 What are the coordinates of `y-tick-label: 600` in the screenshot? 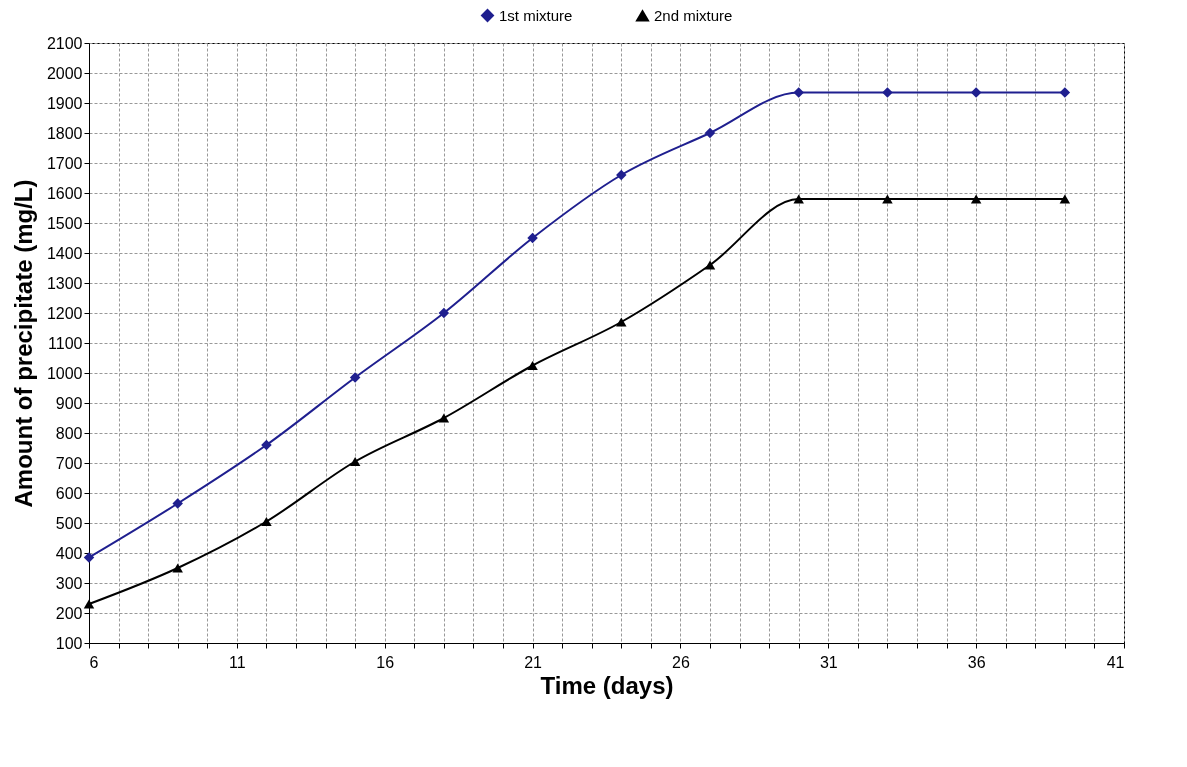 It's located at (69, 493).